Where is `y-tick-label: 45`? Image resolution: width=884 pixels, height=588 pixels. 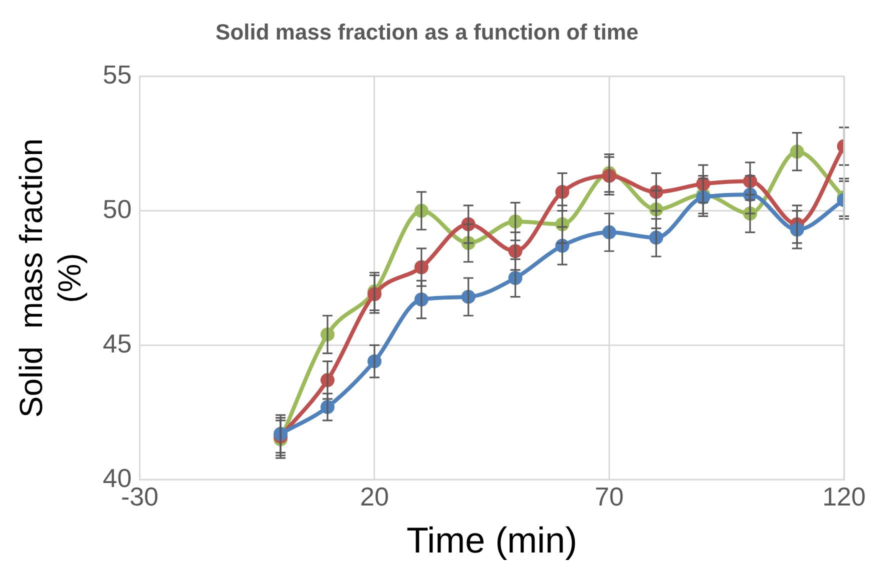 y-tick-label: 45 is located at coordinates (117, 343).